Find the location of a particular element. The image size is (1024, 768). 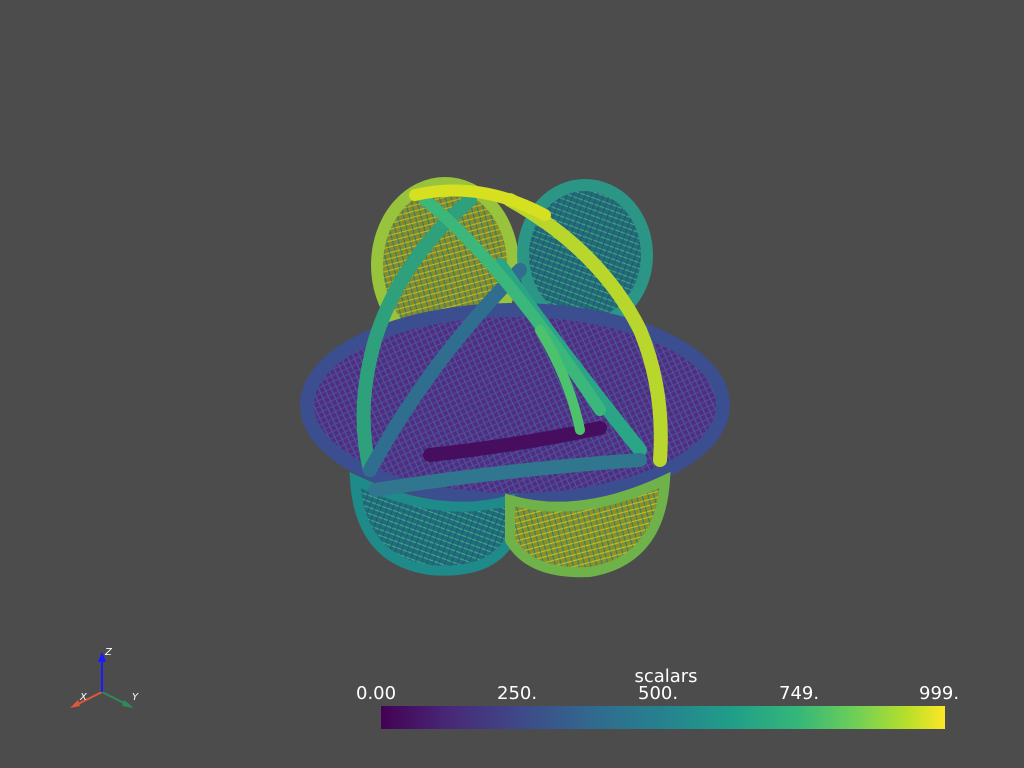

x-axis-label: X is located at coordinates (83, 697).